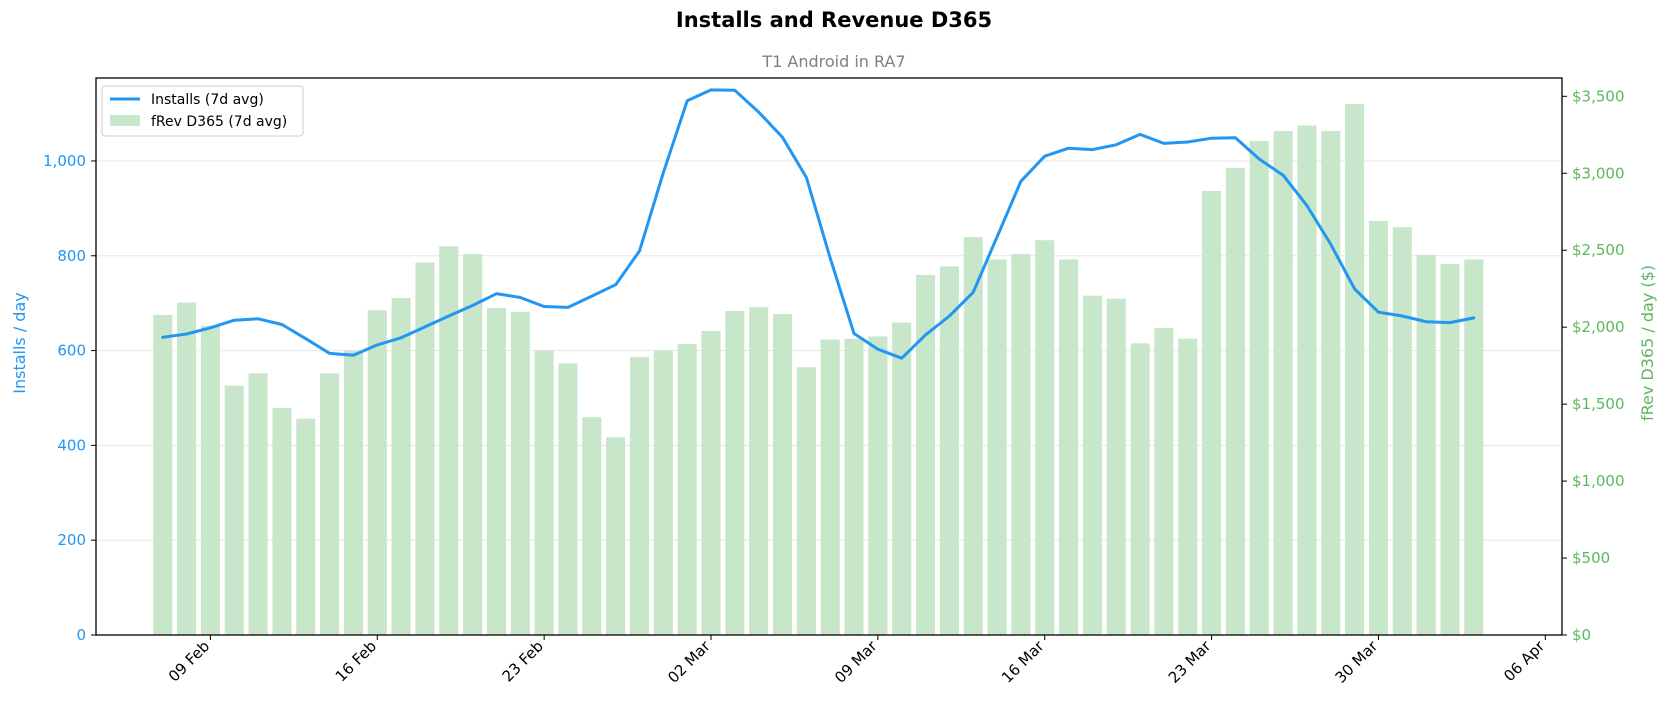  I want to click on x-tick-label: 06 Apr, so click(1524, 661).